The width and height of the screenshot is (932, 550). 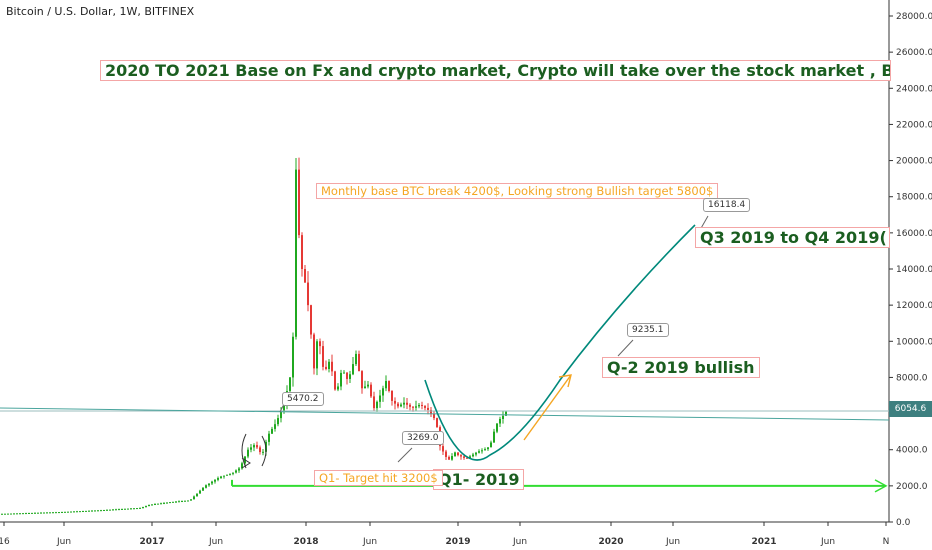 I want to click on support-arrow, so click(x=881, y=486).